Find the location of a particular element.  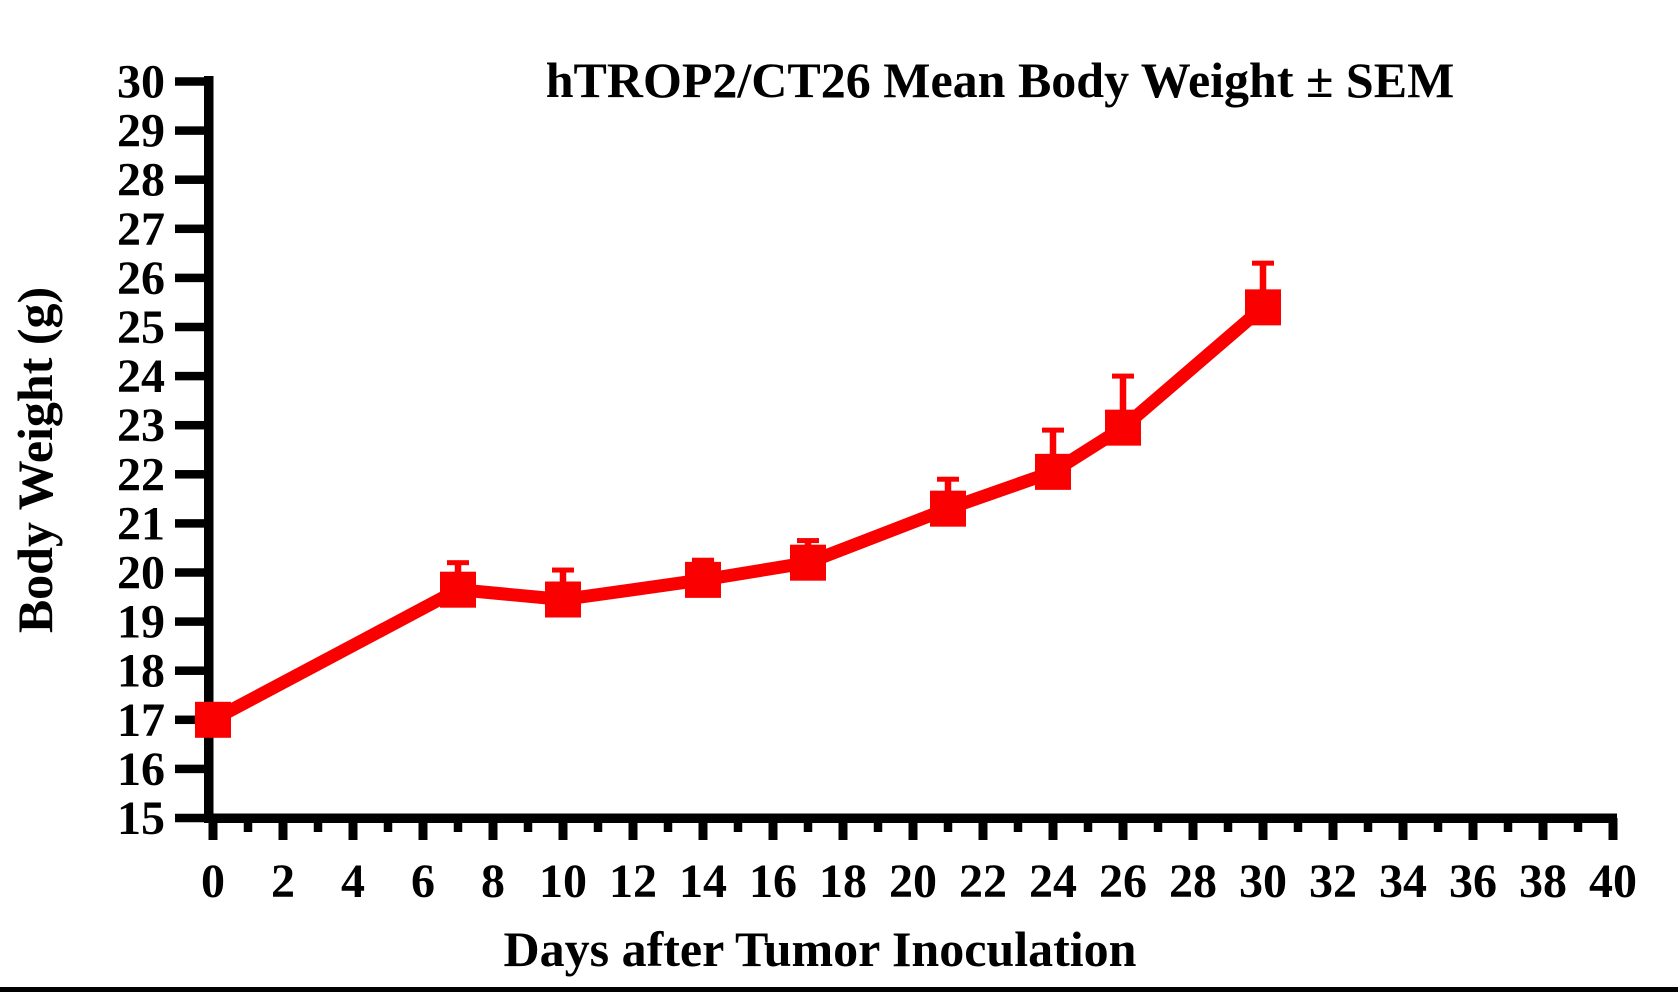

y-axis-title: Body Weight (g) is located at coordinates (35, 460).